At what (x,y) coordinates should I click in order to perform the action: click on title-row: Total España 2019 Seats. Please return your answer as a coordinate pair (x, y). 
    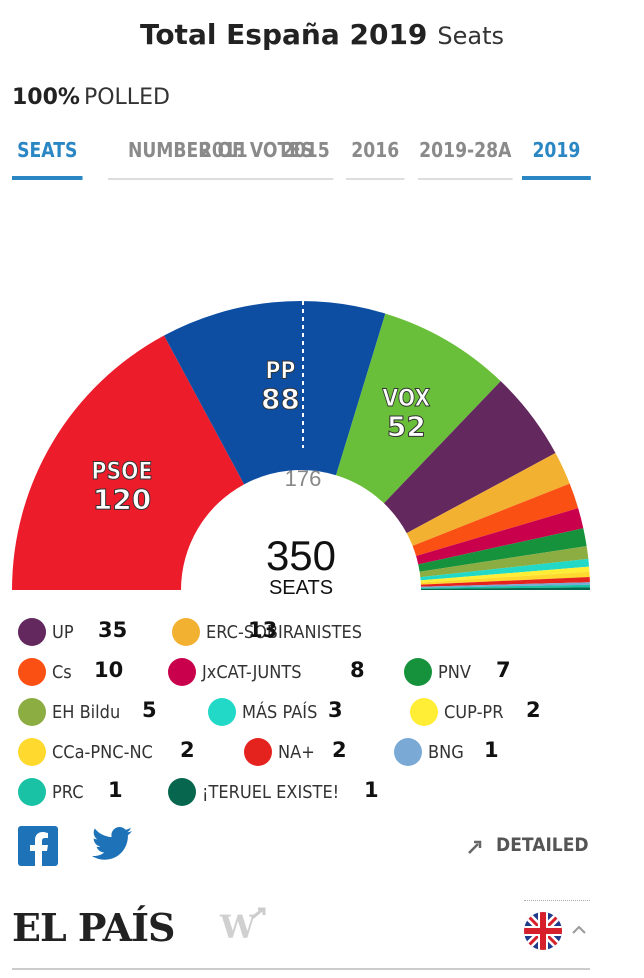
    Looking at the image, I should click on (322, 34).